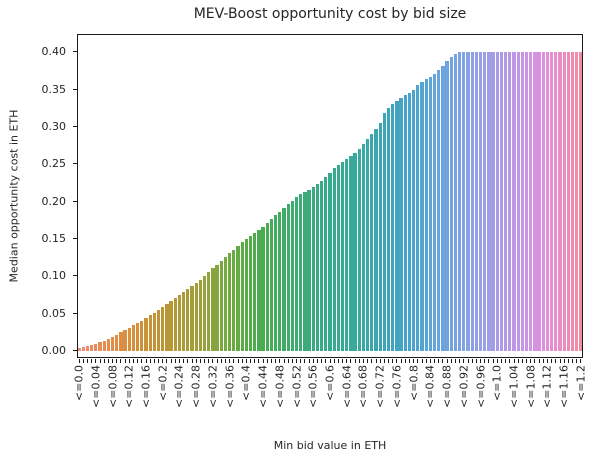 The width and height of the screenshot is (600, 465). I want to click on x-tick-label: <=0.36, so click(230, 386).